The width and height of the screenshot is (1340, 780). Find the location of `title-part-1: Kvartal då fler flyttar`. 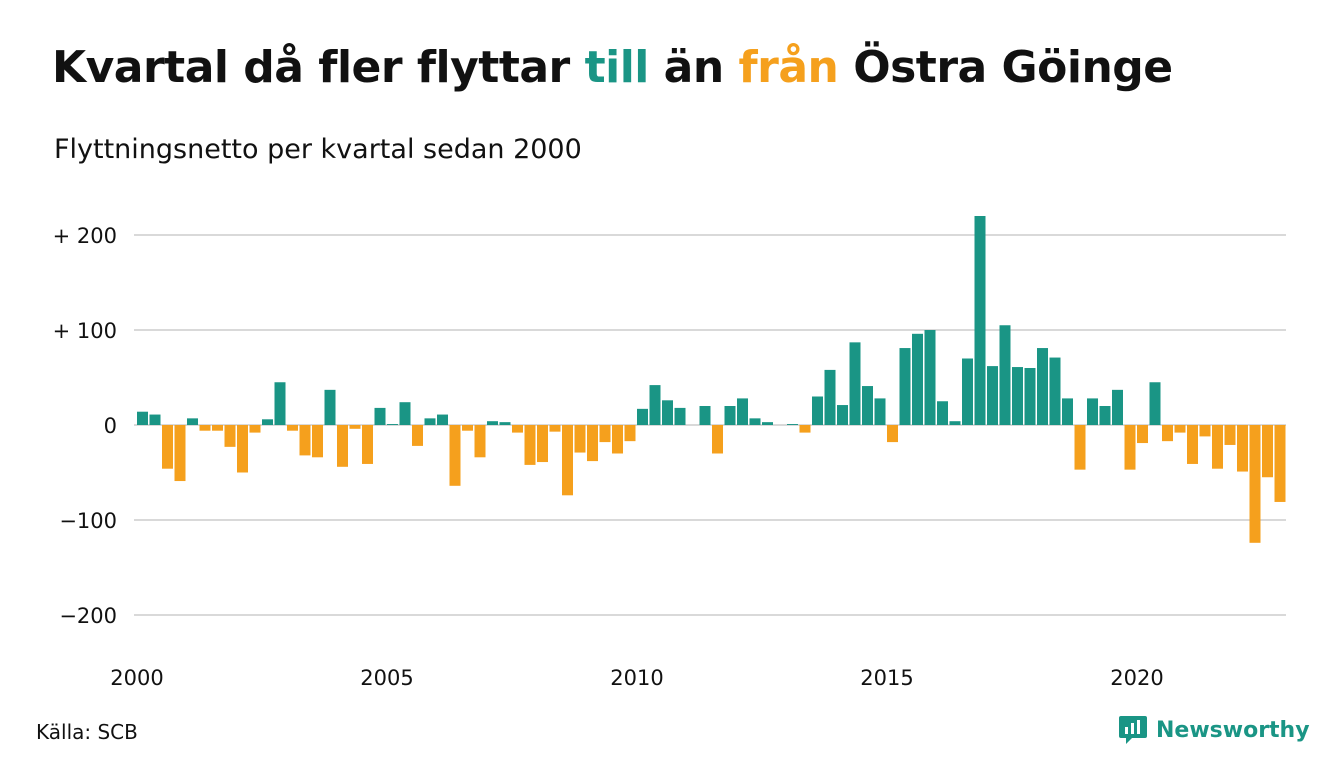

title-part-1: Kvartal då fler flyttar is located at coordinates (318, 67).